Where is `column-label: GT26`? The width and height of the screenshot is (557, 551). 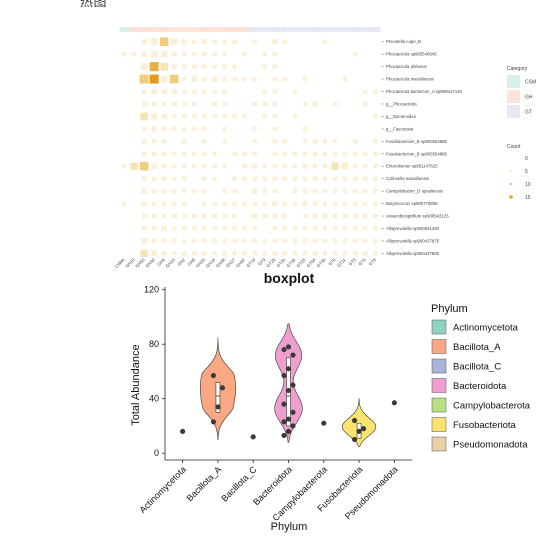 column-label: GT26 is located at coordinates (281, 263).